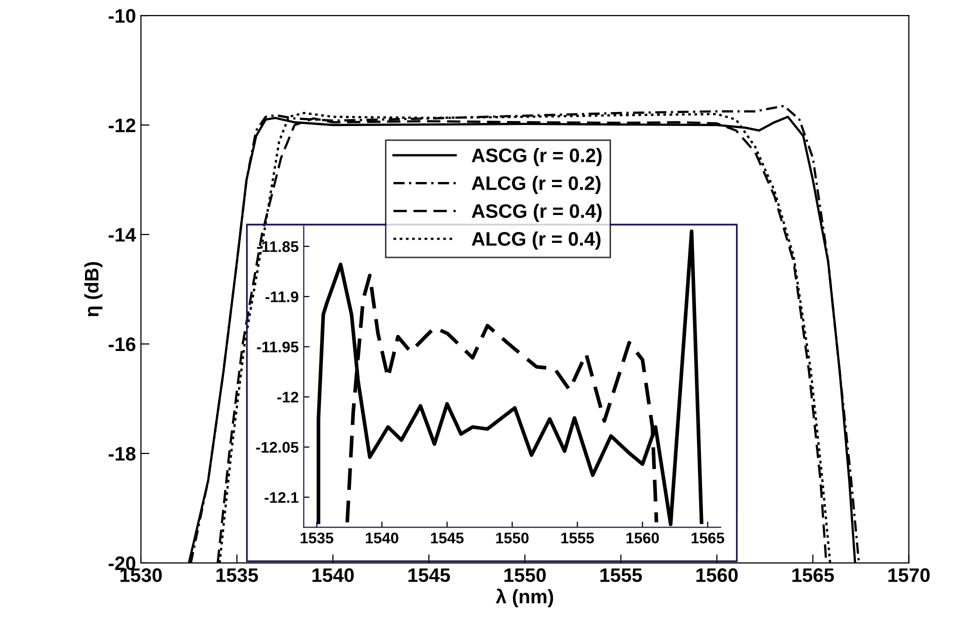 The width and height of the screenshot is (972, 622). What do you see at coordinates (525, 598) in the screenshot?
I see `x-axis-title: λ (nm)` at bounding box center [525, 598].